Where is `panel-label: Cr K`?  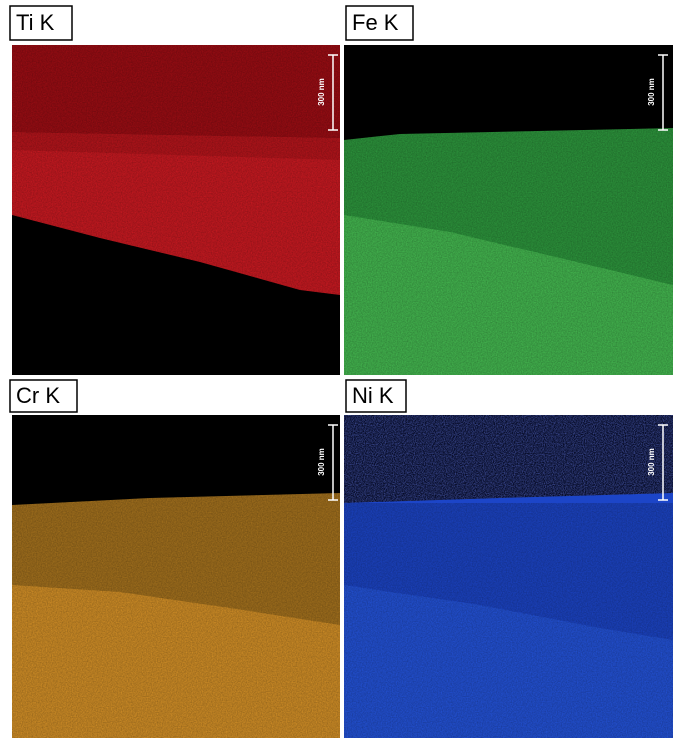 panel-label: Cr K is located at coordinates (38, 395).